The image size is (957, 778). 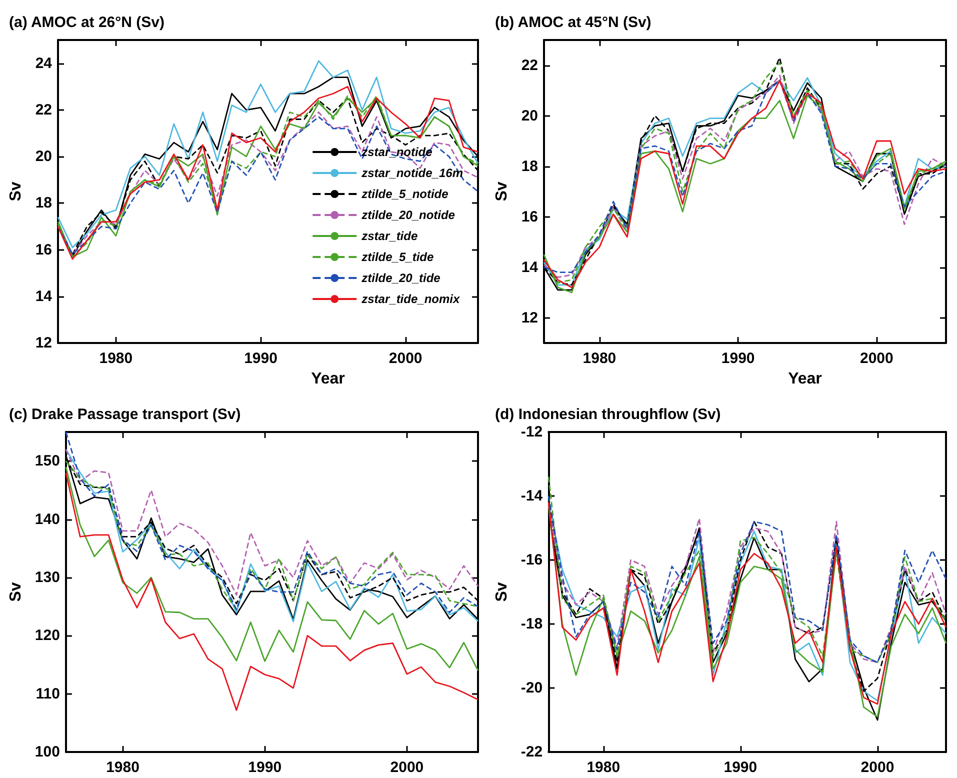 I want to click on y-tick-label: -22, so click(x=531, y=752).